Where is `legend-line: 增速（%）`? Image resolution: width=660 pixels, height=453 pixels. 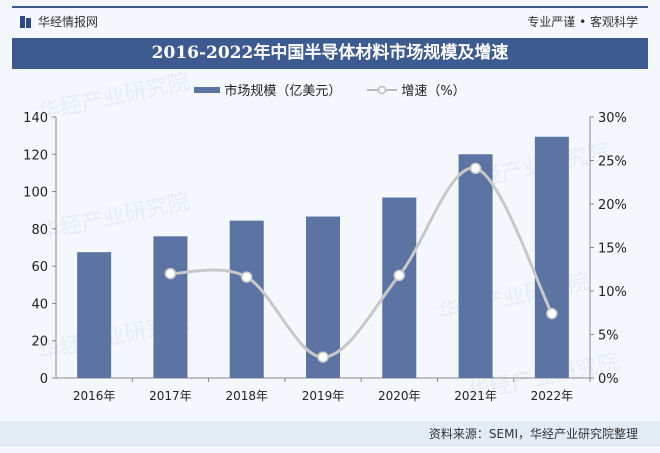
legend-line: 增速（%） is located at coordinates (416, 89).